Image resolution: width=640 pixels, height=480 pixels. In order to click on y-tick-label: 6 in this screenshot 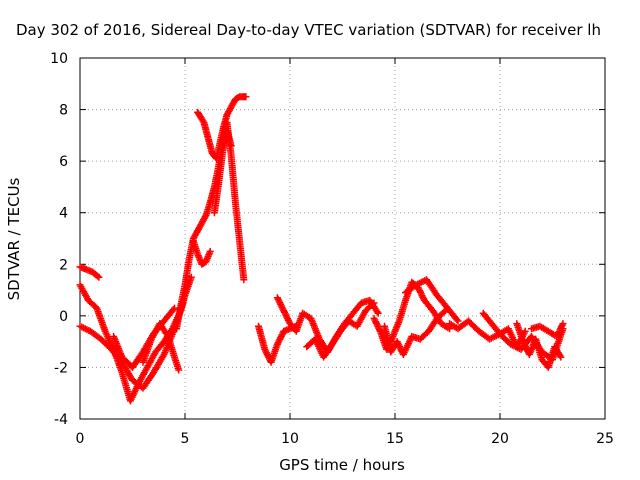, I will do `click(63, 162)`.